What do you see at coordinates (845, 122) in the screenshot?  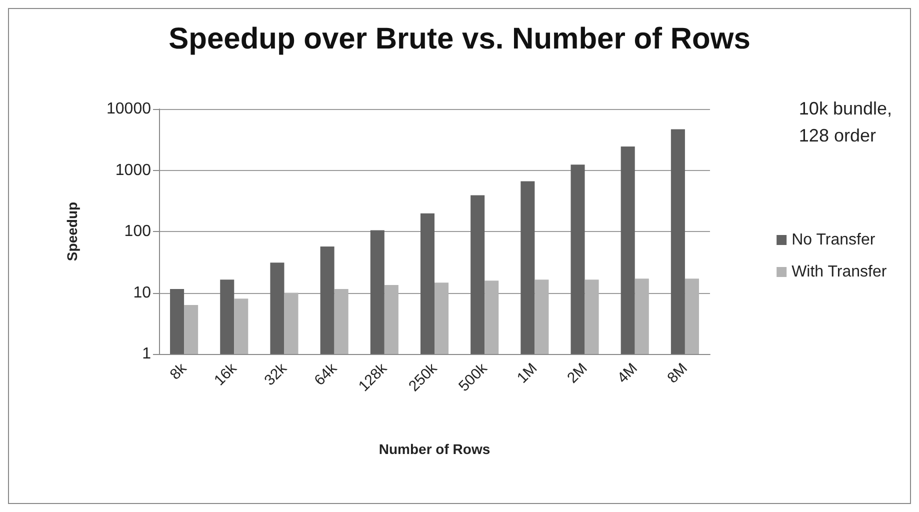 I see `text: 10k bundle, 128 order` at bounding box center [845, 122].